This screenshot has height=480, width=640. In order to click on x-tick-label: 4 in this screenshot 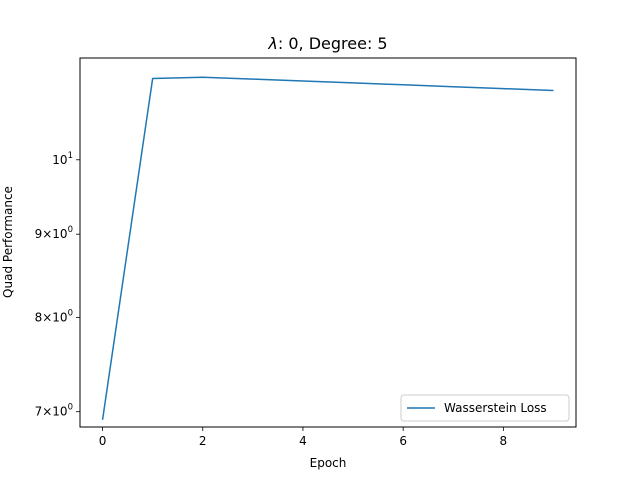, I will do `click(303, 441)`.